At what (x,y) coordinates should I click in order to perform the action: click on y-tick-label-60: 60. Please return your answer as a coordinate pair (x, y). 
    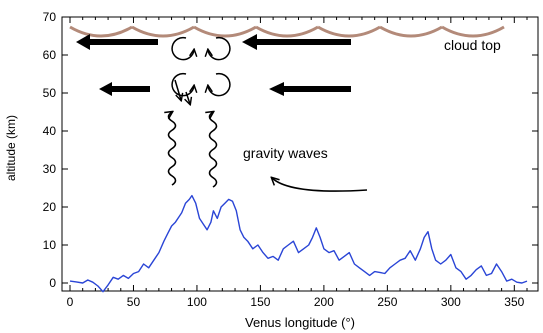
    Looking at the image, I should click on (50, 55).